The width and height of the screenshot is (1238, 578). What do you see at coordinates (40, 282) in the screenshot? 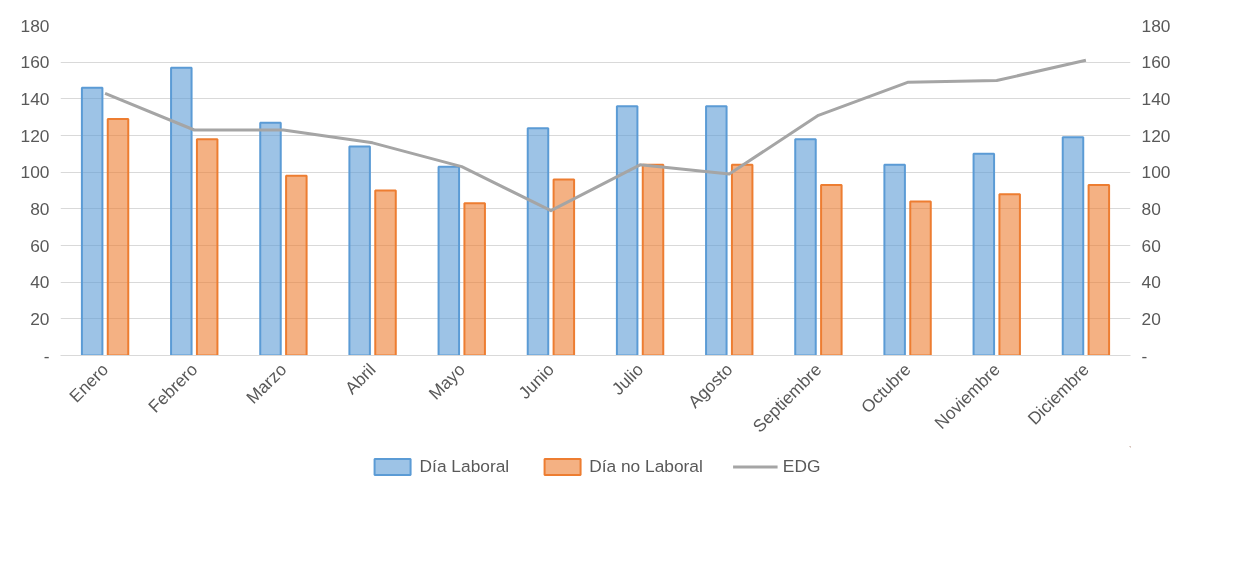
I see `y-tick-label: 40` at bounding box center [40, 282].